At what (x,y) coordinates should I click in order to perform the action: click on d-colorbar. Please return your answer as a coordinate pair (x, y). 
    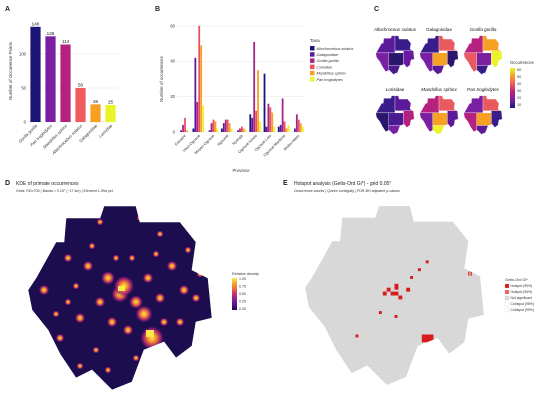
    Looking at the image, I should click on (234, 294).